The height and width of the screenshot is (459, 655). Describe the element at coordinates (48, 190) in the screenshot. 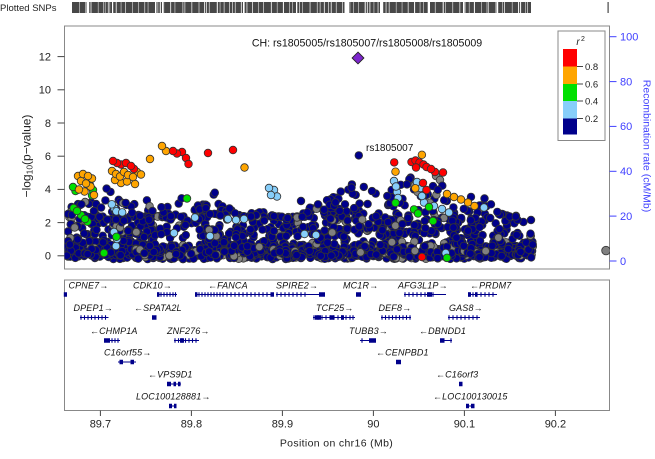

I see `svg-text: 4` at that location.